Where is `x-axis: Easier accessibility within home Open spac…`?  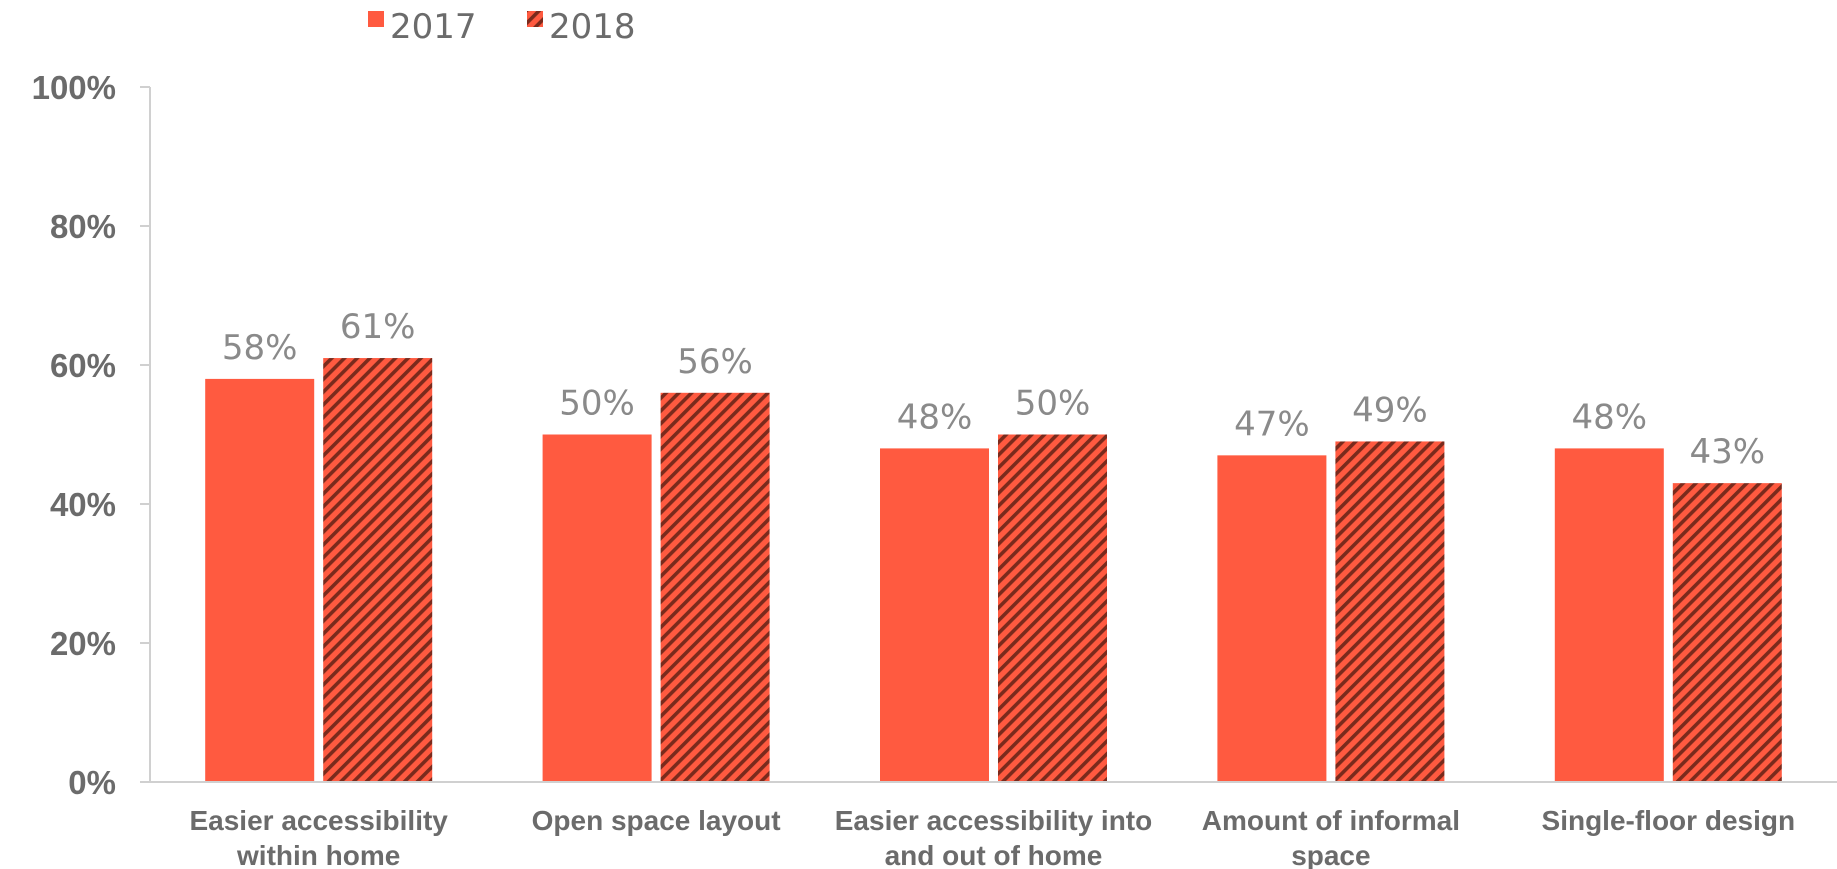 x-axis: Easier accessibility within home Open spac… is located at coordinates (993, 825).